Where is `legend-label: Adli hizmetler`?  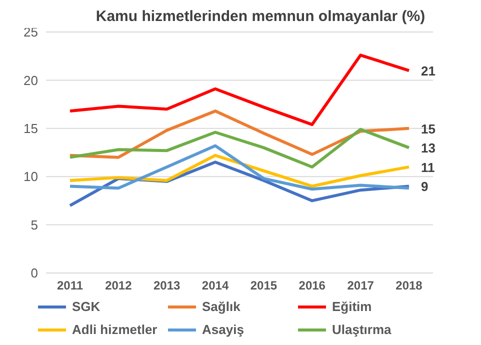
legend-label: Adli hizmetler is located at coordinates (115, 329).